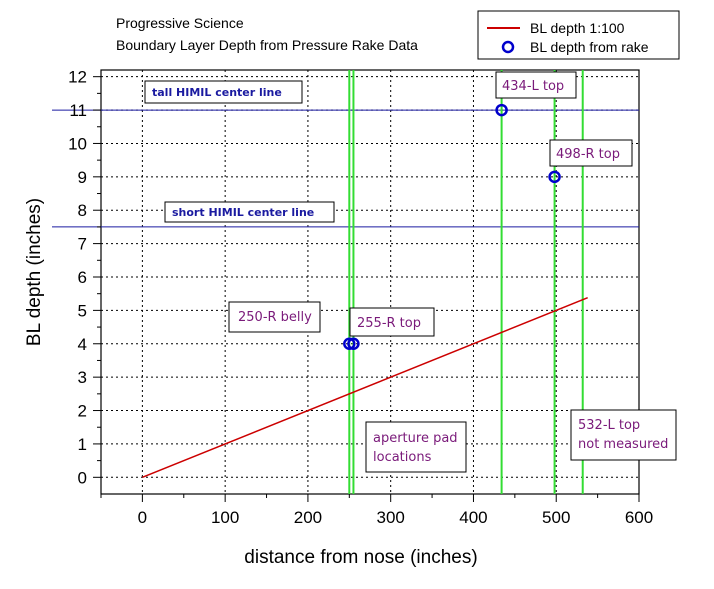 This screenshot has width=714, height=589. I want to click on chart-title-line-1: Progressive Science, so click(180, 23).